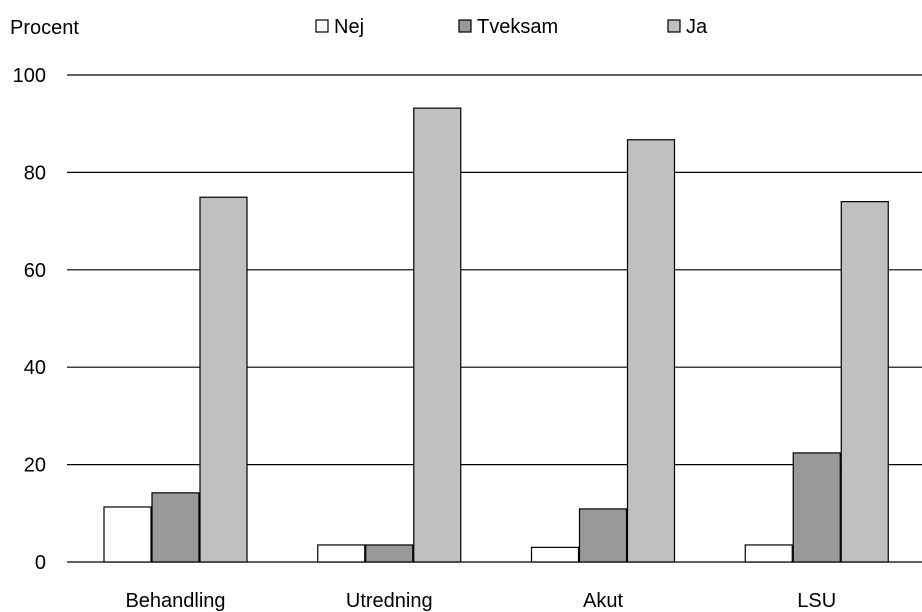 The width and height of the screenshot is (922, 612). I want to click on bar-ja-utredning, so click(437, 335).